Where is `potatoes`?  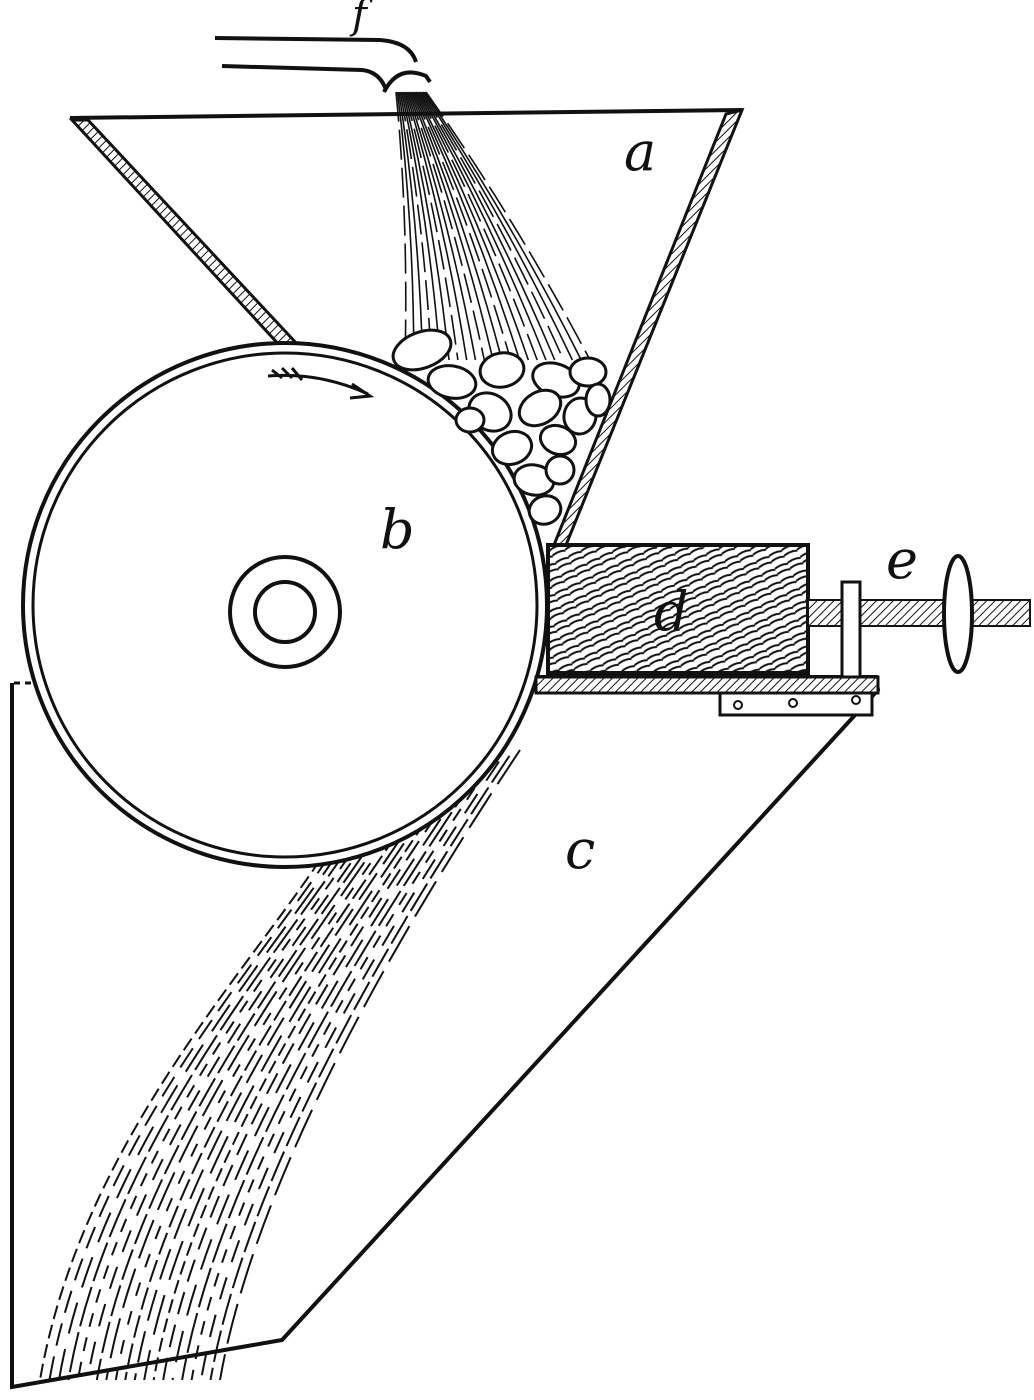 potatoes is located at coordinates (501, 427).